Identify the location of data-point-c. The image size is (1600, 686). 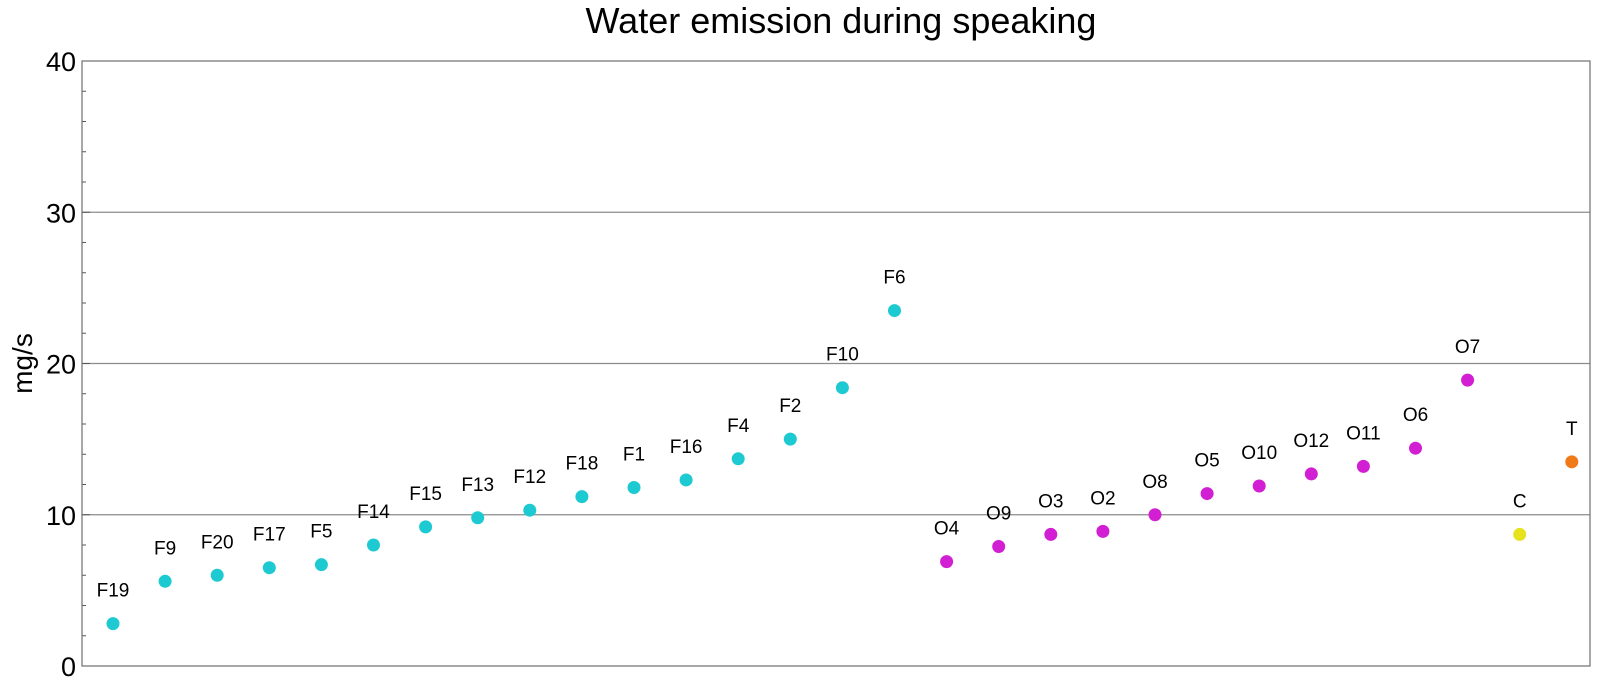
(1520, 534).